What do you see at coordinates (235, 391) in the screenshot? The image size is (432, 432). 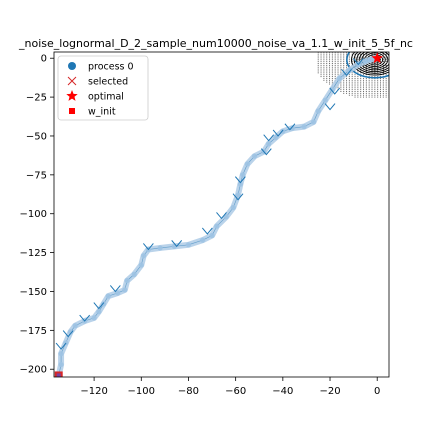 I see `x-tick-label: −60` at bounding box center [235, 391].